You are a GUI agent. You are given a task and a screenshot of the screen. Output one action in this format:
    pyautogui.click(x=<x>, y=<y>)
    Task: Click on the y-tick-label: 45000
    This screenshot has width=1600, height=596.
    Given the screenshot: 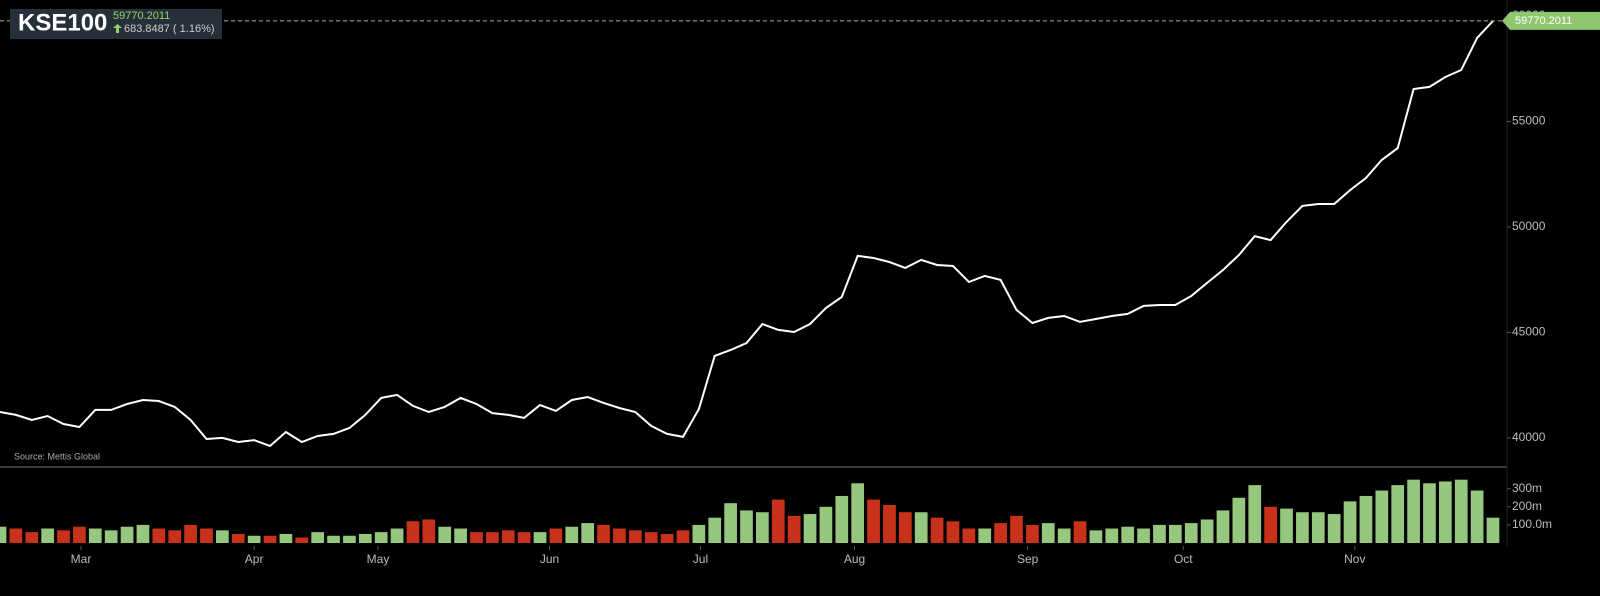 What is the action you would take?
    pyautogui.click(x=1529, y=332)
    